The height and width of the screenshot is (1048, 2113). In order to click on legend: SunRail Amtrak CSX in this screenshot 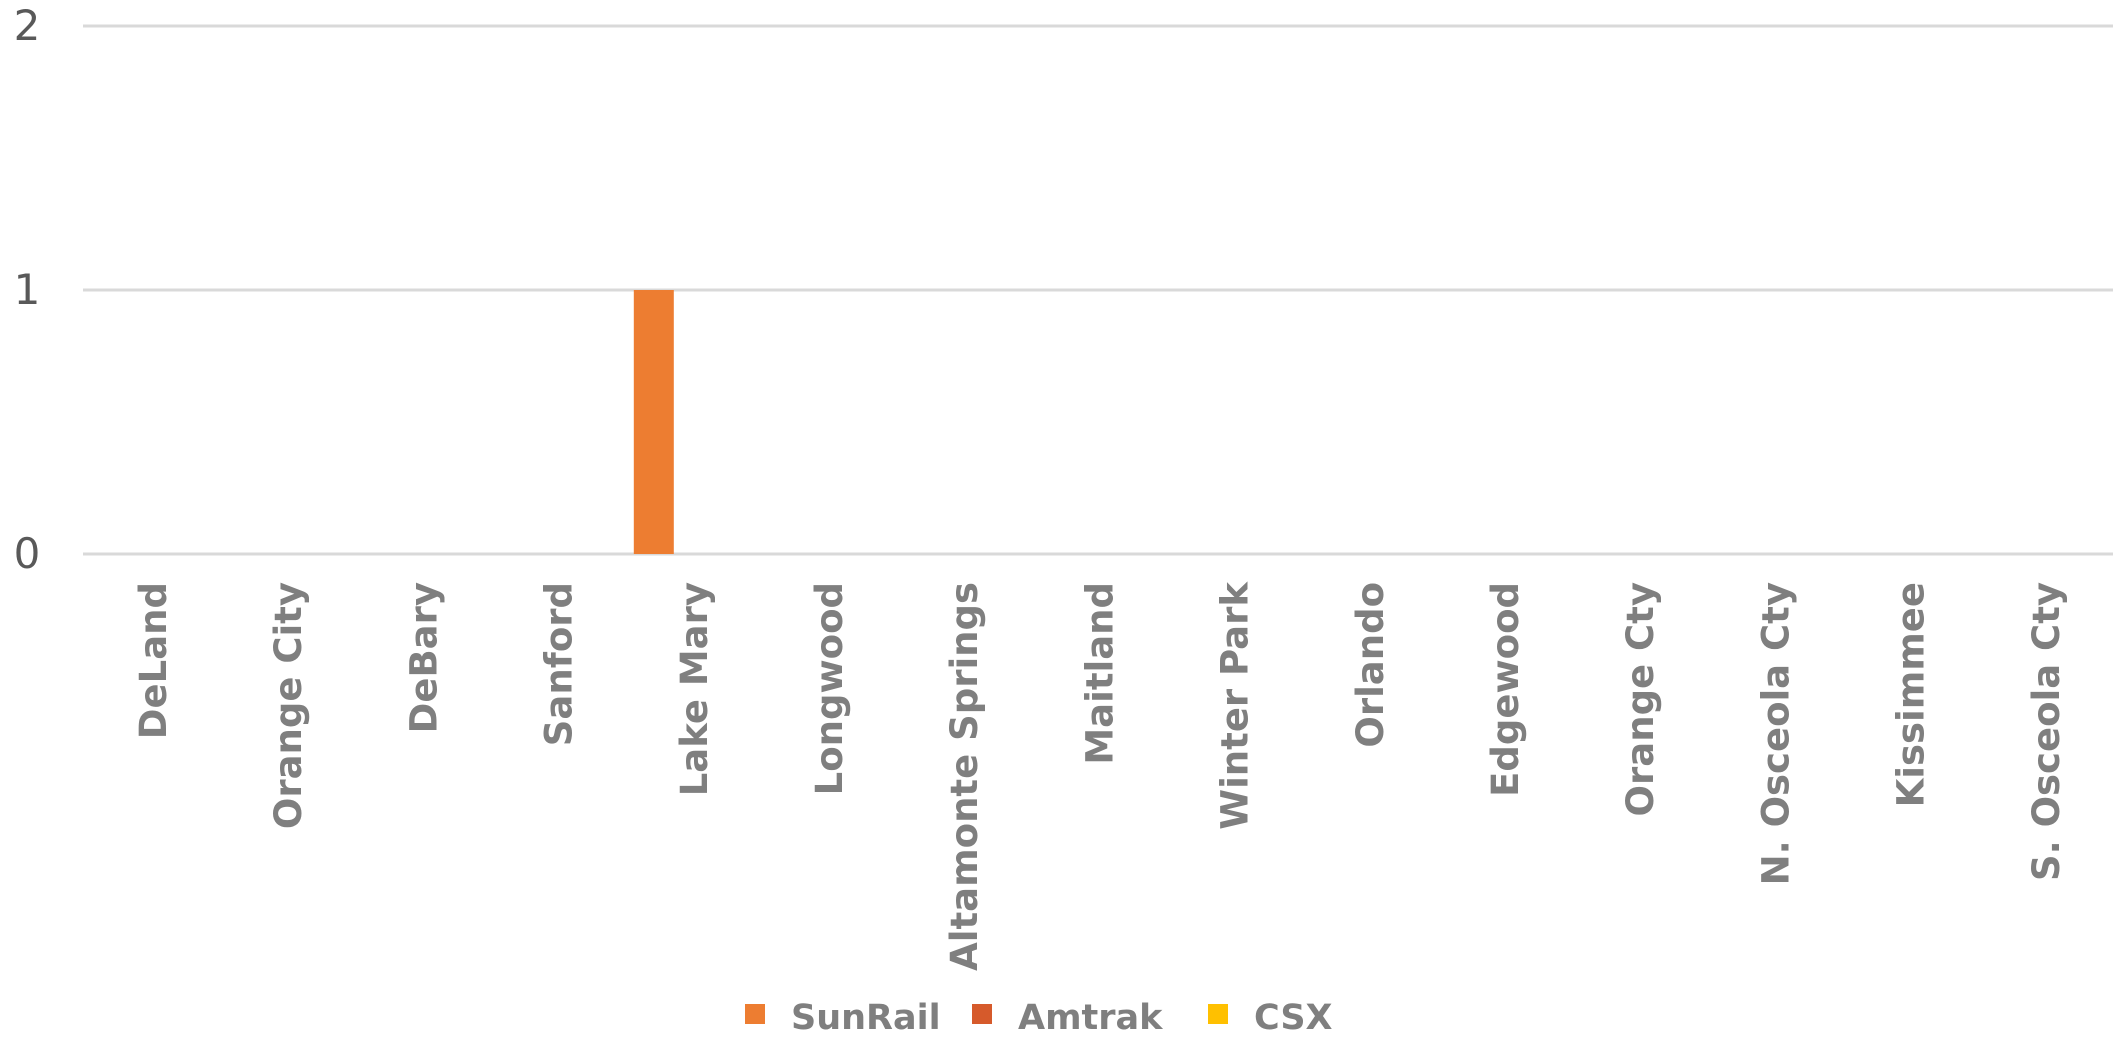, I will do `click(1039, 1018)`.